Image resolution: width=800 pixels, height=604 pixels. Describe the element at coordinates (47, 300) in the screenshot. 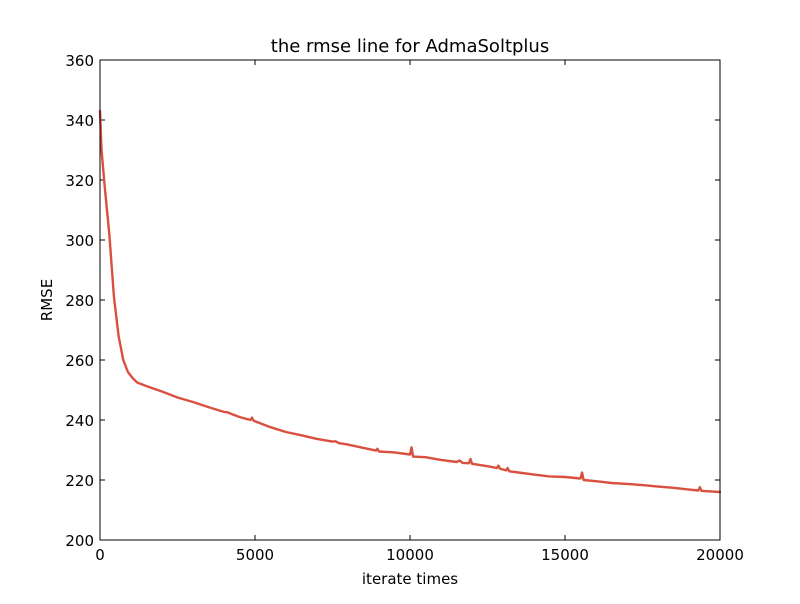

I see `y-axis-label: RMSE` at that location.